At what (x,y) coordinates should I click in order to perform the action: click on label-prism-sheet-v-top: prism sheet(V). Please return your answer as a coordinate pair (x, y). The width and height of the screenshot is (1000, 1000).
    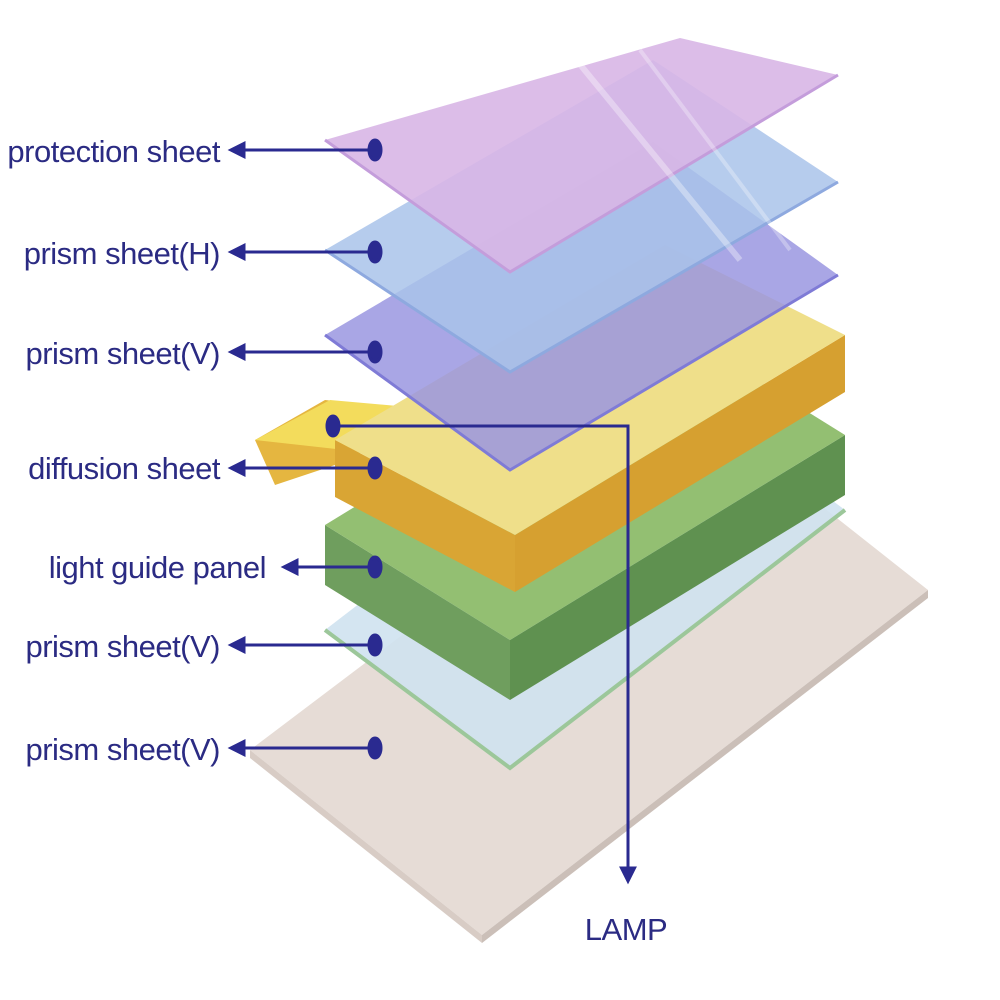
    Looking at the image, I should click on (122, 353).